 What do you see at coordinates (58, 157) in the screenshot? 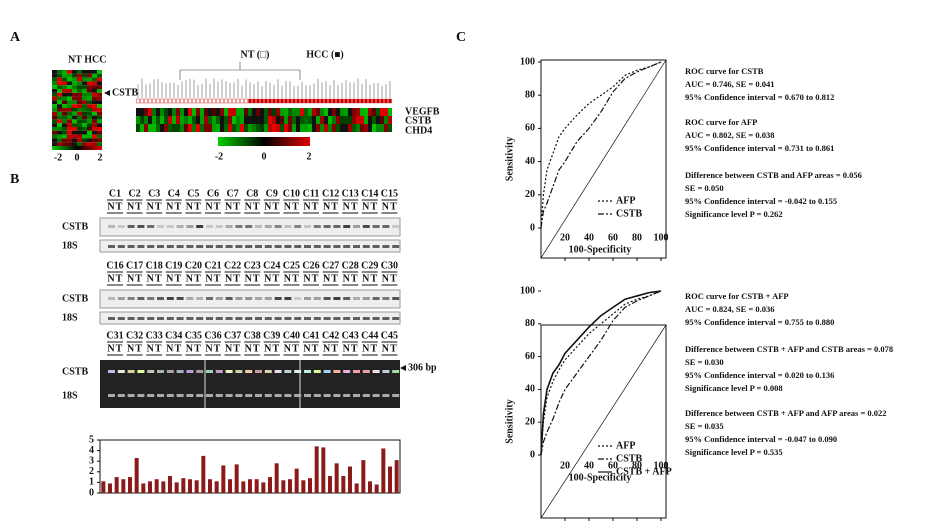
I see `scale-label: -2` at bounding box center [58, 157].